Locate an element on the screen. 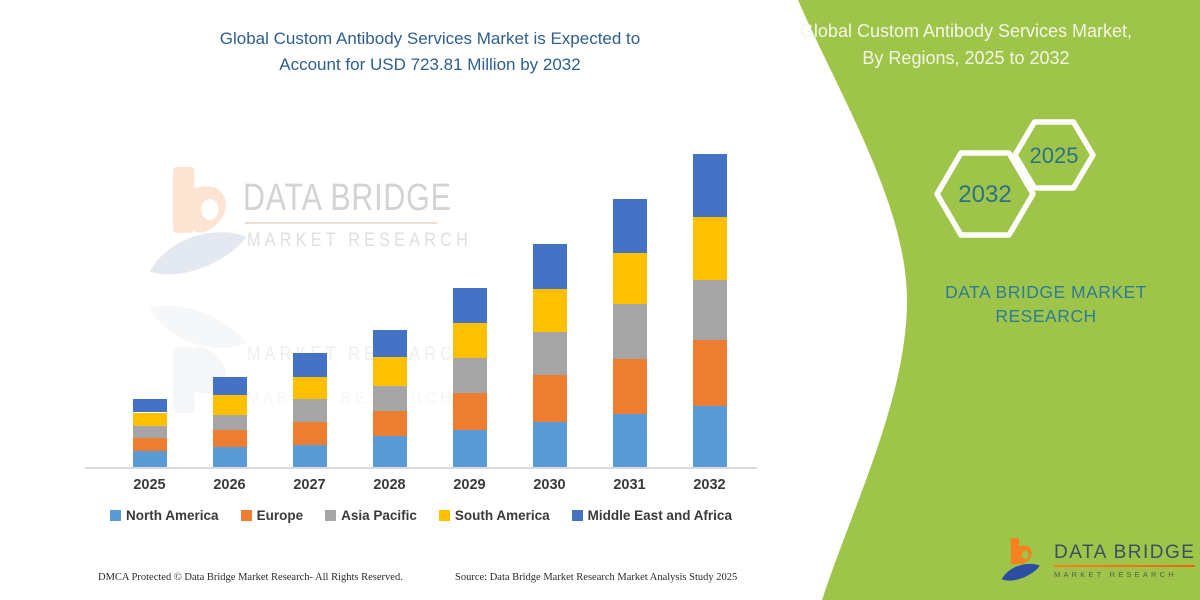 The width and height of the screenshot is (1200, 600). legend-label: Europe is located at coordinates (280, 515).